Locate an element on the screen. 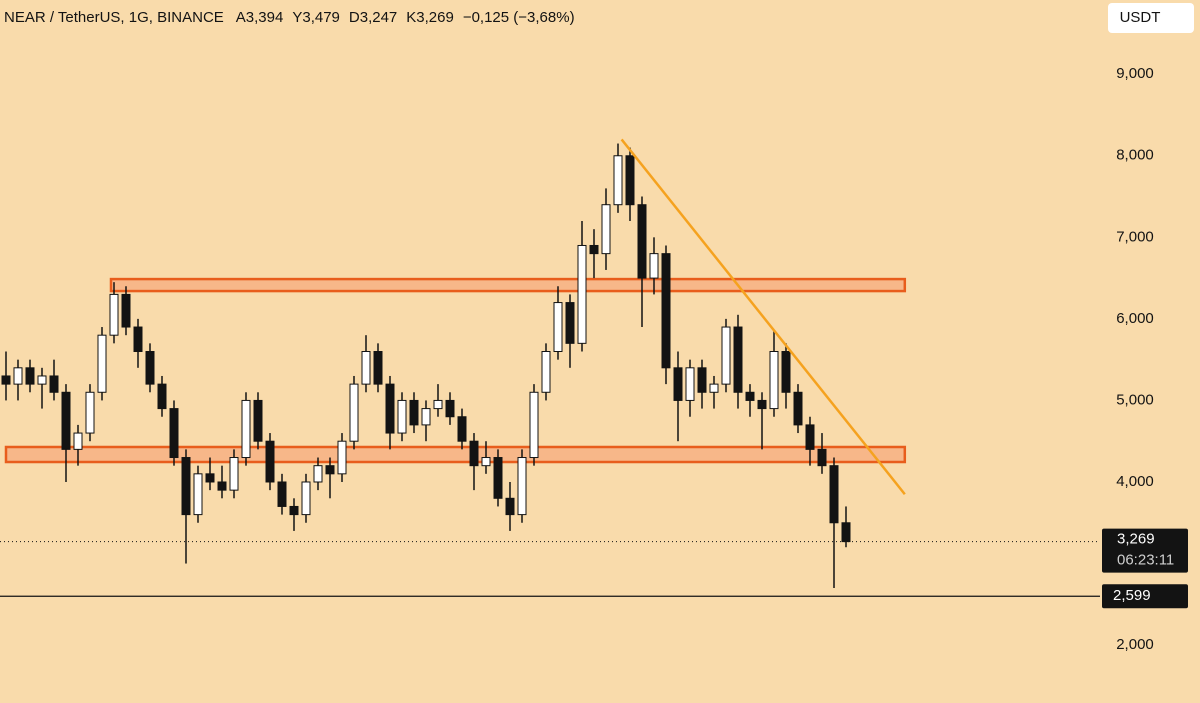  y-tick-label: 9,000 is located at coordinates (1135, 73).